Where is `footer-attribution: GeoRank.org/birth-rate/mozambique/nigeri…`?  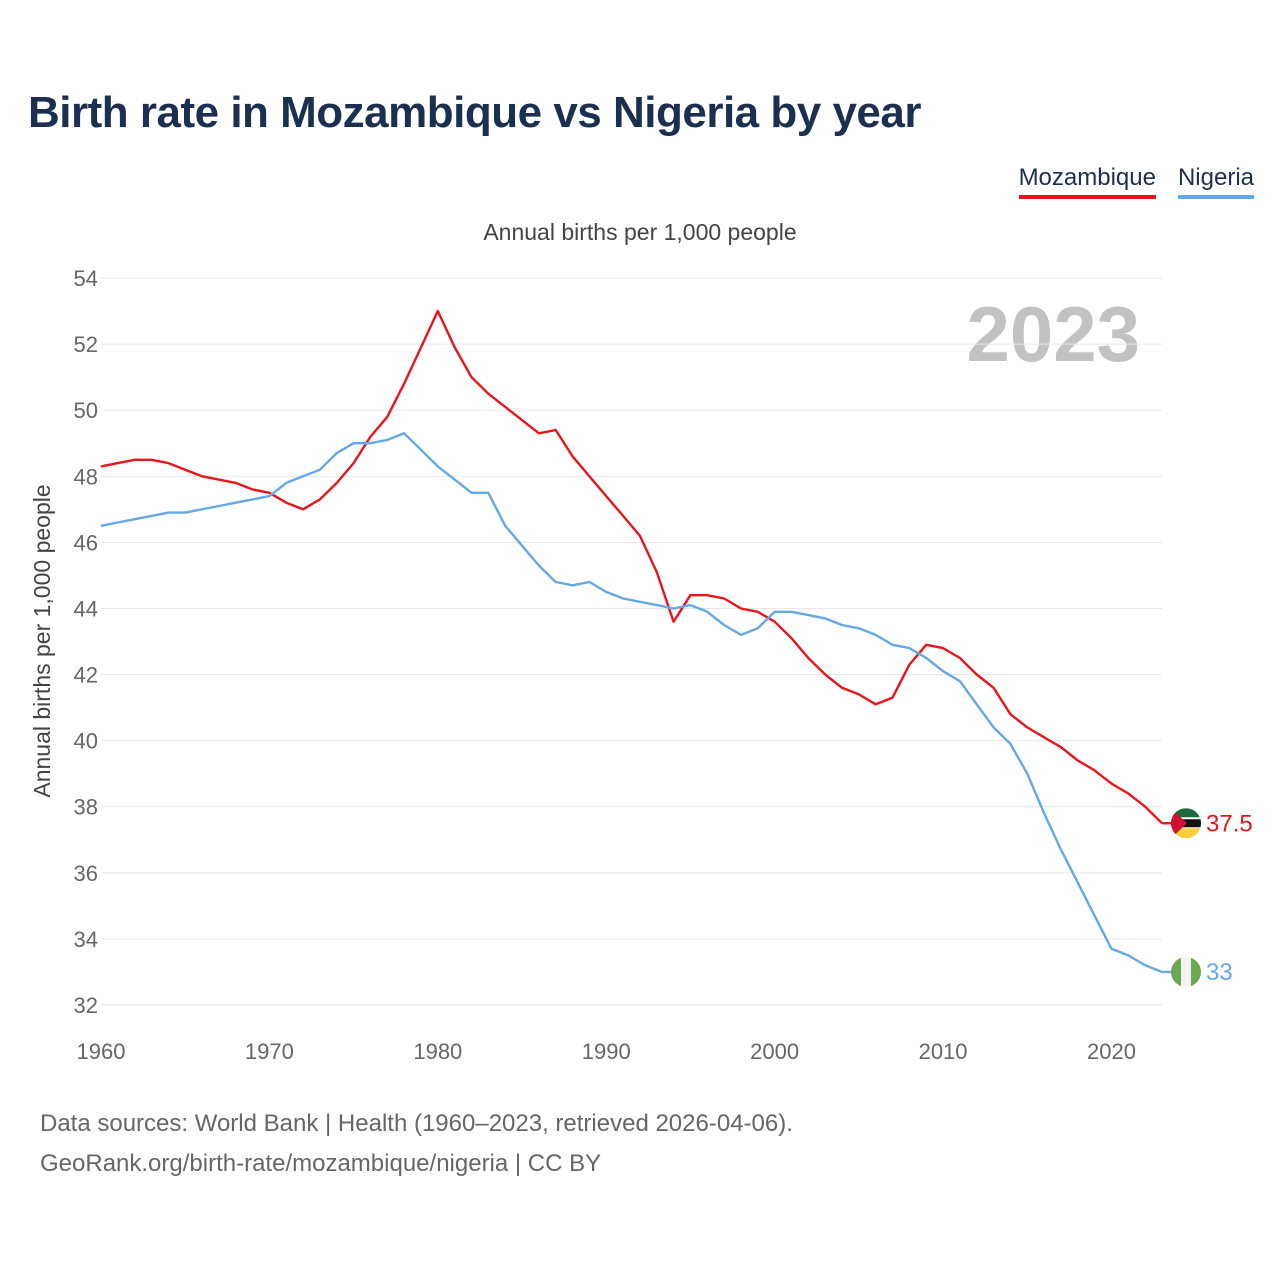 footer-attribution: GeoRank.org/birth-rate/mozambique/nigeri… is located at coordinates (321, 1163).